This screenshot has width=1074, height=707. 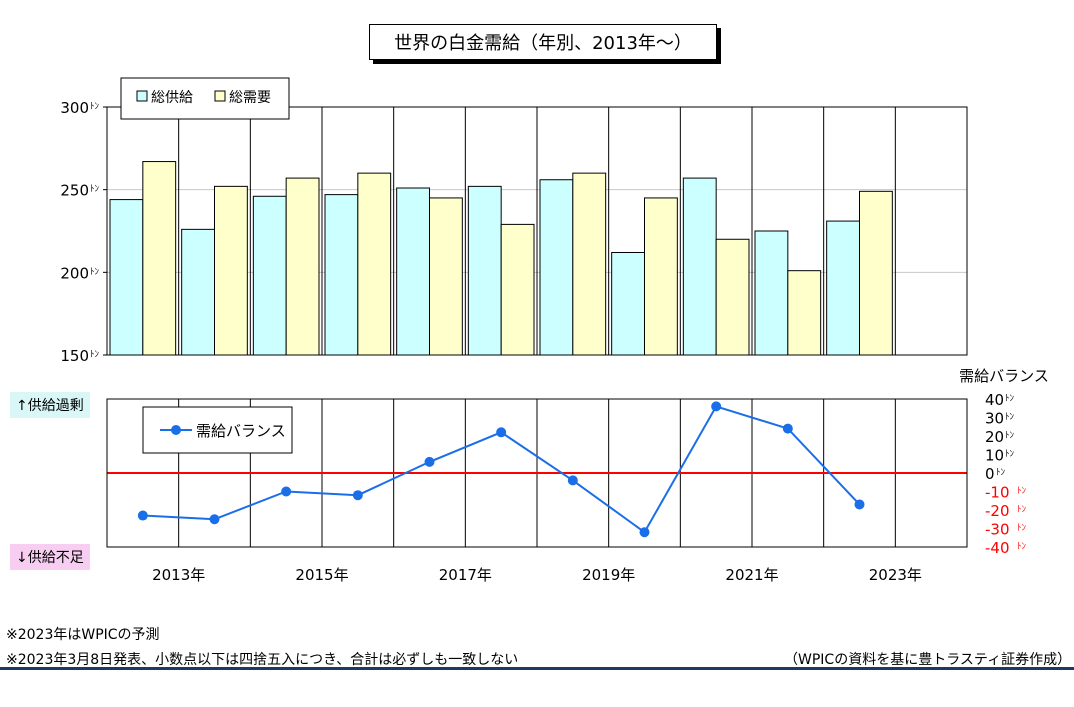 What do you see at coordinates (997, 511) in the screenshot?
I see `line-y-tick-label: -20` at bounding box center [997, 511].